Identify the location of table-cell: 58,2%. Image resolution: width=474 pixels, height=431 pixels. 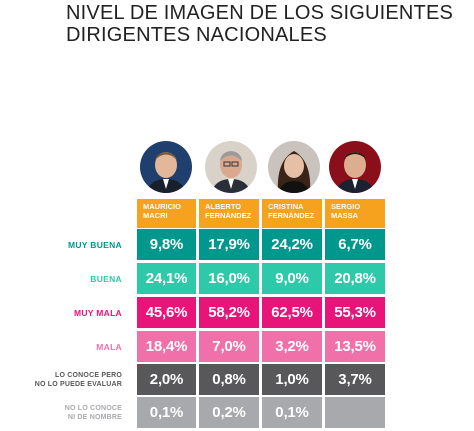
(229, 312).